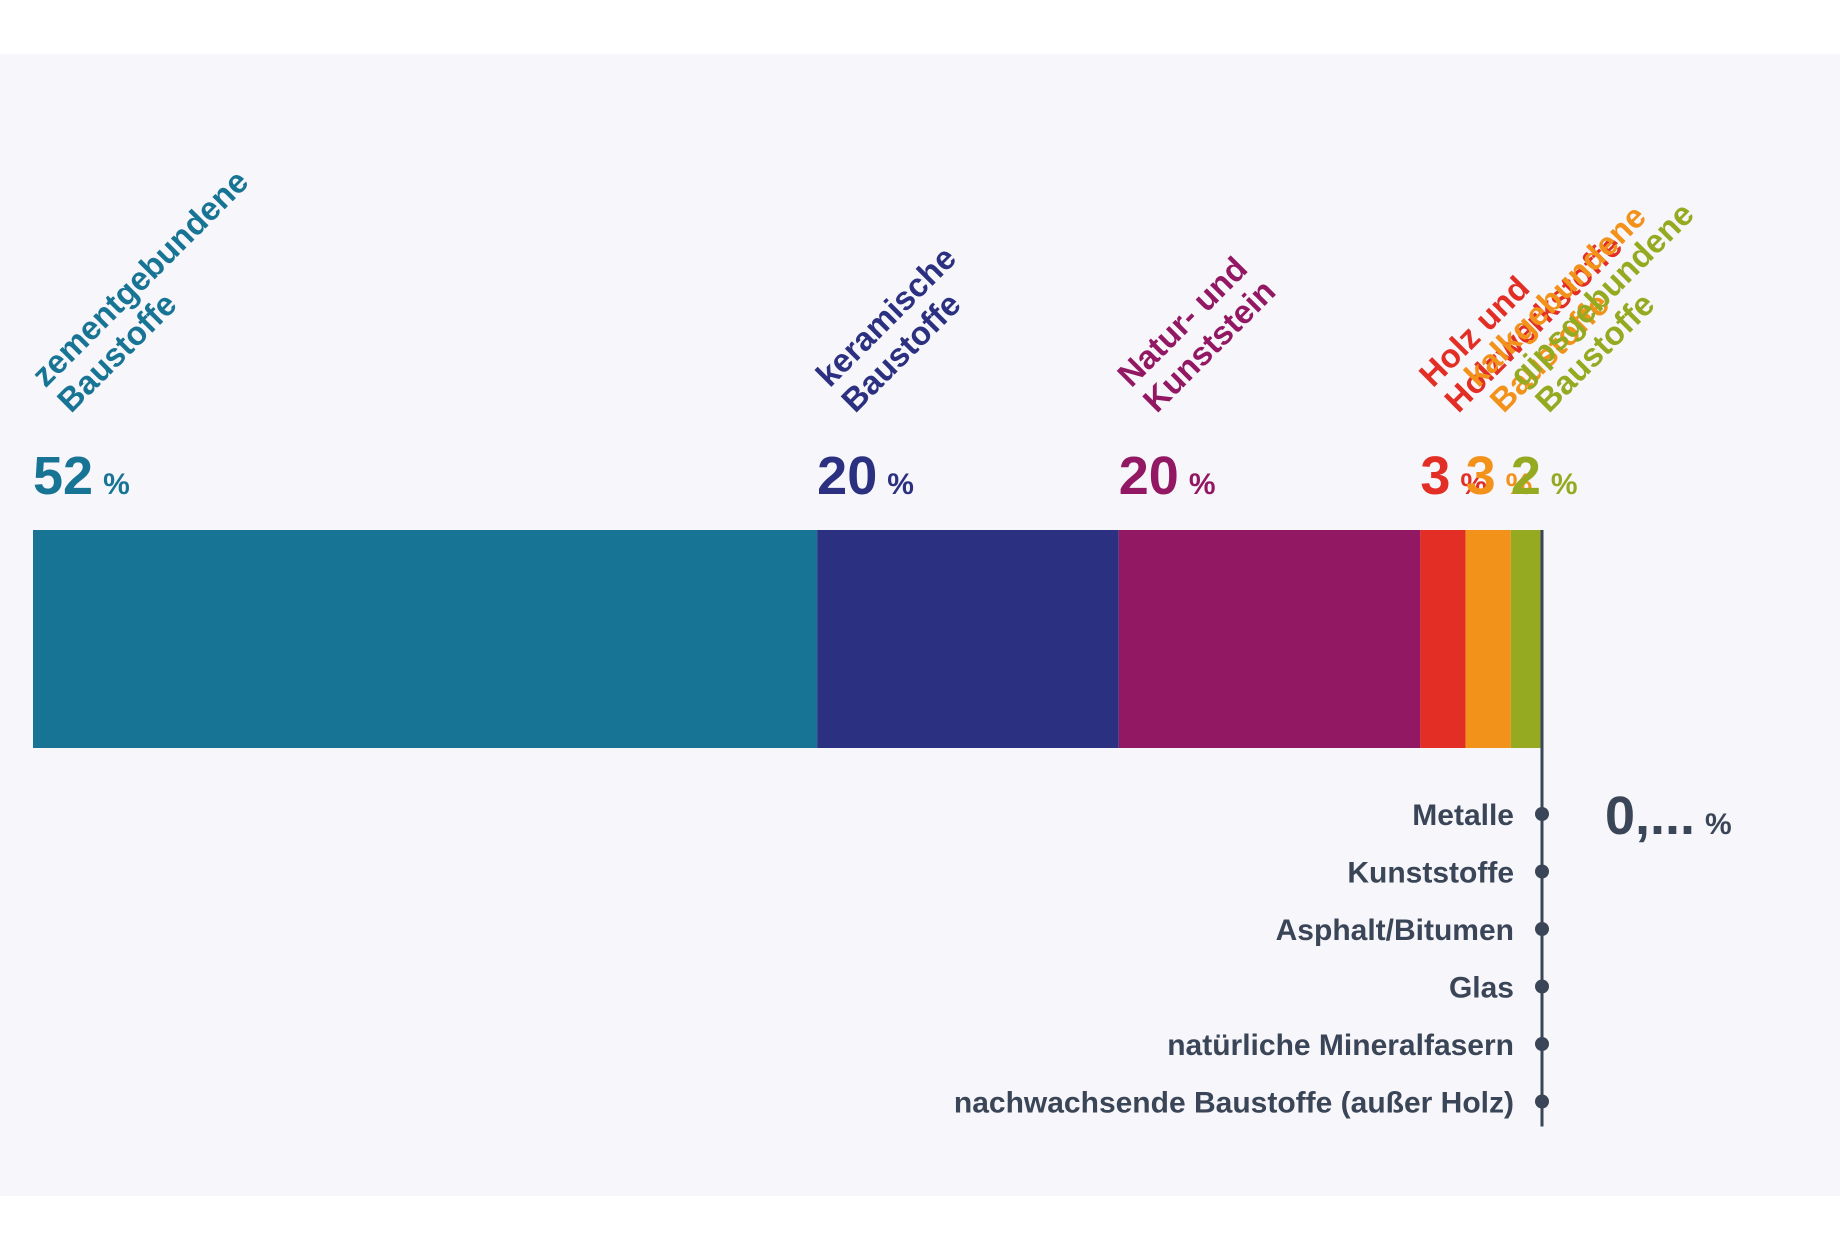 This screenshot has height=1250, width=1840. Describe the element at coordinates (1269, 639) in the screenshot. I see `bar-natur-und-kunststein` at that location.